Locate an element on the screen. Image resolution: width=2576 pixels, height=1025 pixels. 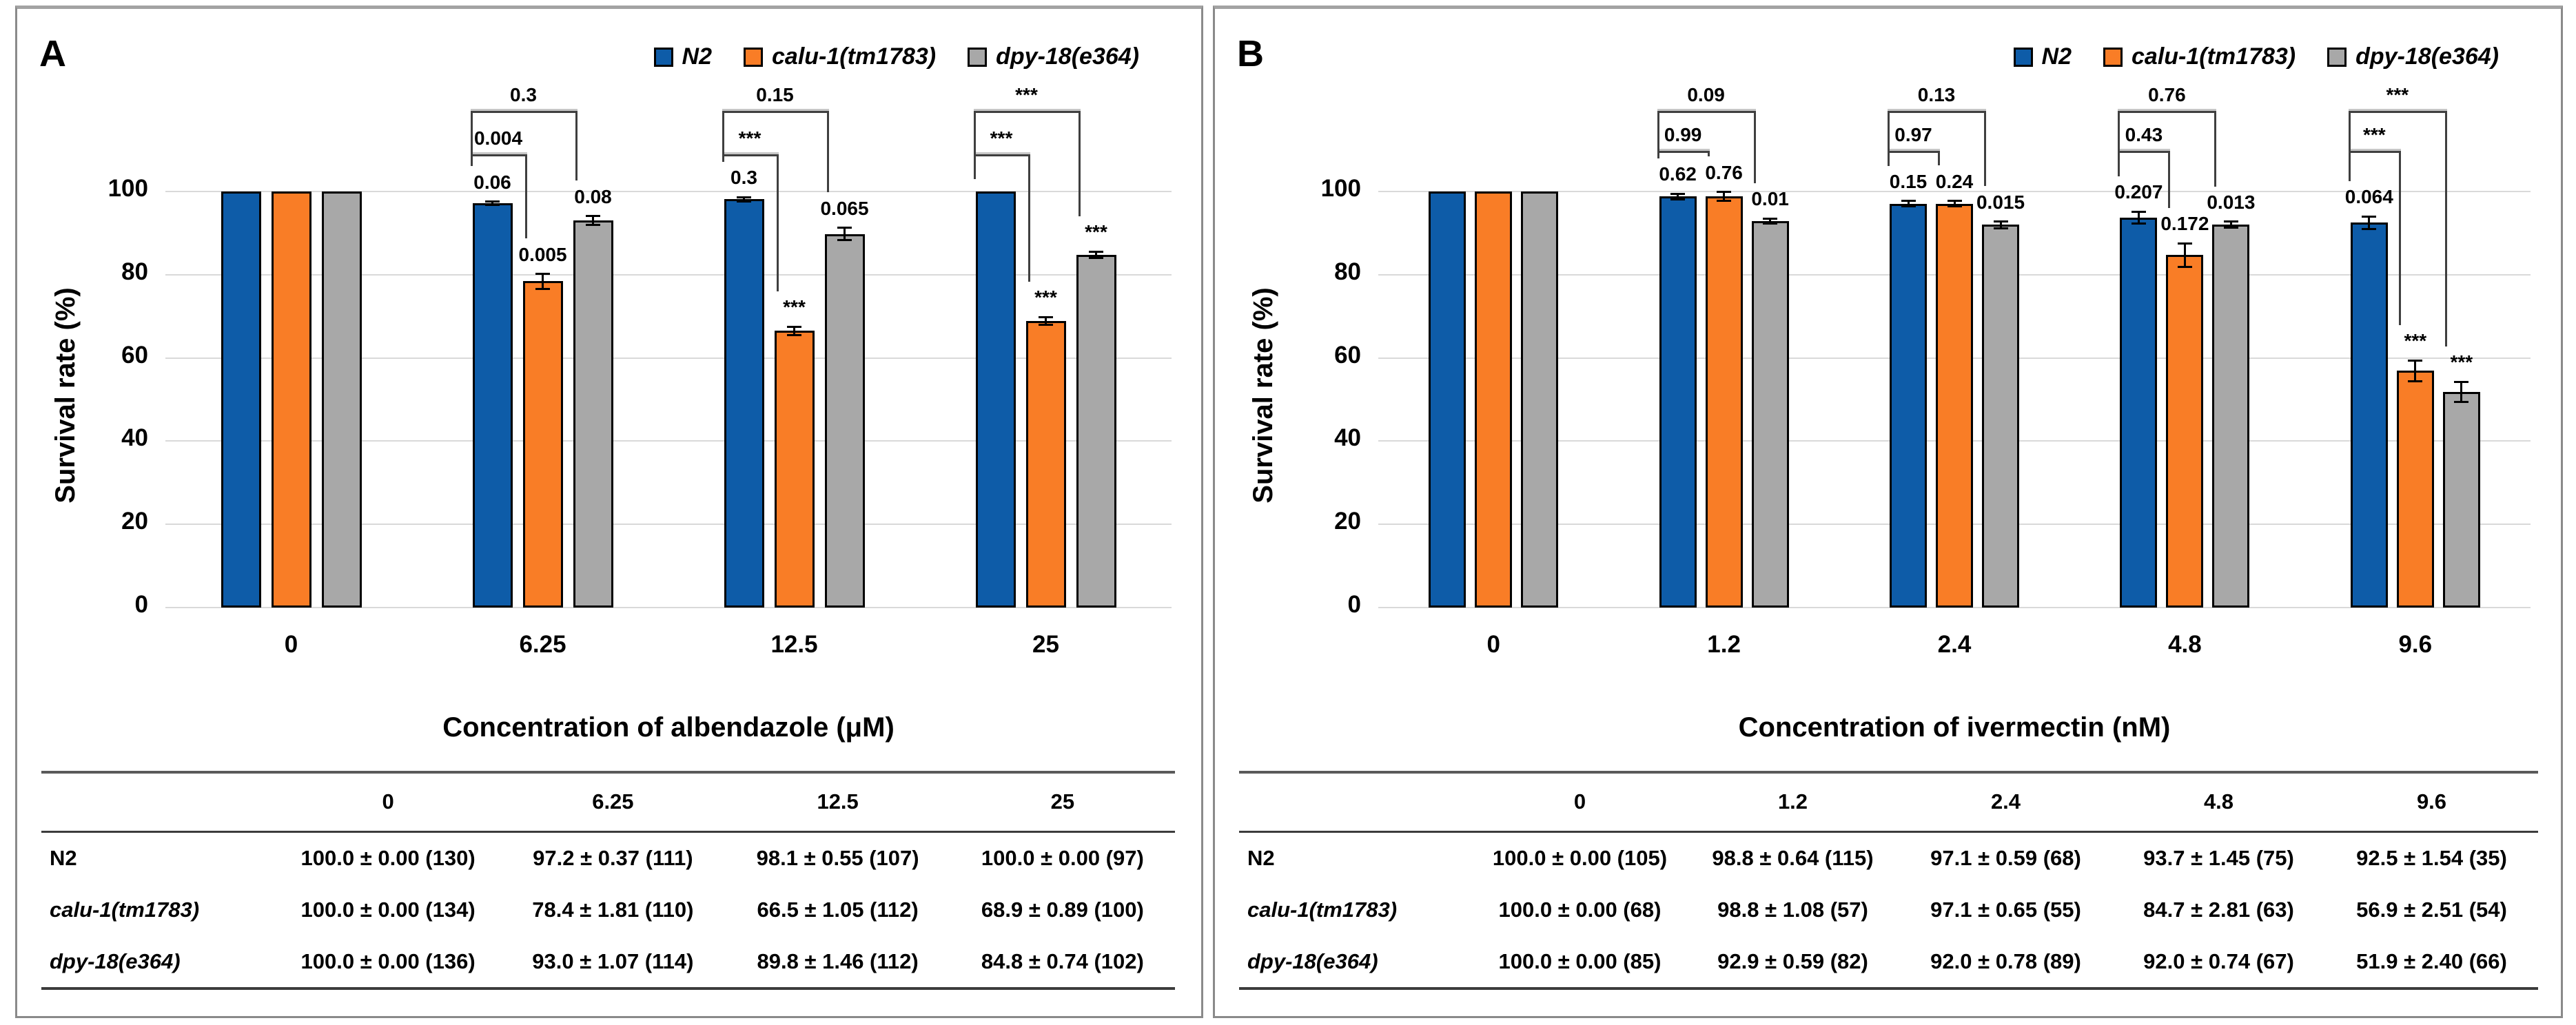
legend-label-dpy-18: dpy-18(e364) is located at coordinates (1067, 56).